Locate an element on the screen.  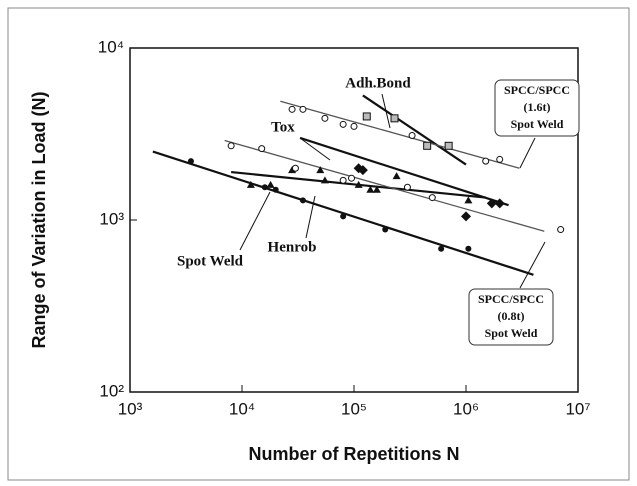
y-tick-label: 10² is located at coordinates (111, 390).